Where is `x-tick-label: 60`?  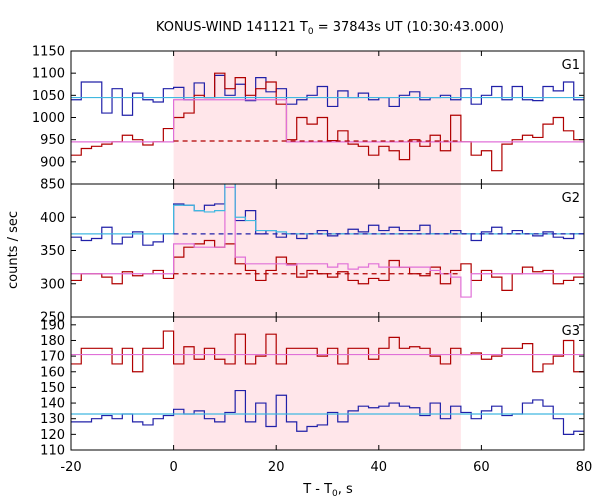 x-tick-label: 60 is located at coordinates (481, 467).